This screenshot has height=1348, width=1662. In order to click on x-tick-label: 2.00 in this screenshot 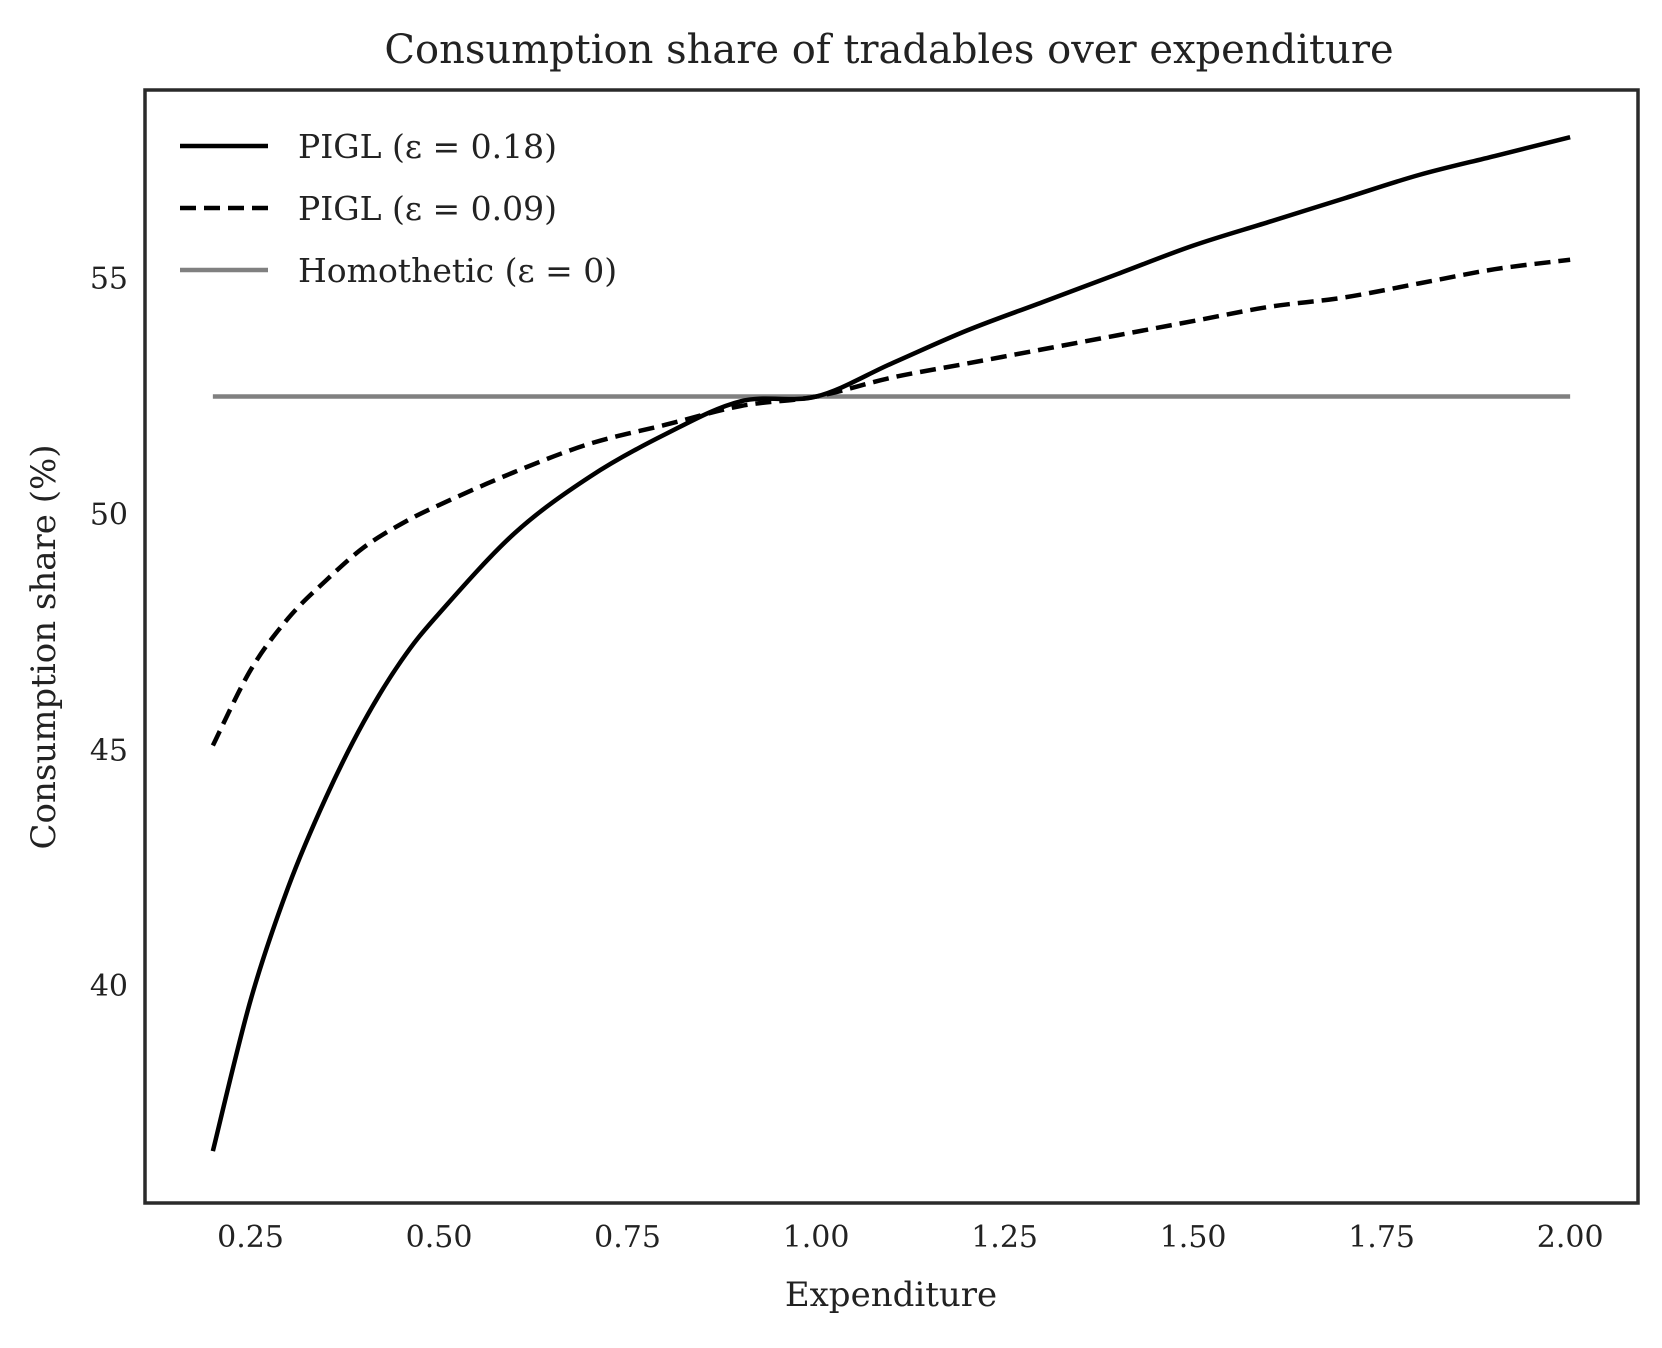, I will do `click(1570, 1237)`.